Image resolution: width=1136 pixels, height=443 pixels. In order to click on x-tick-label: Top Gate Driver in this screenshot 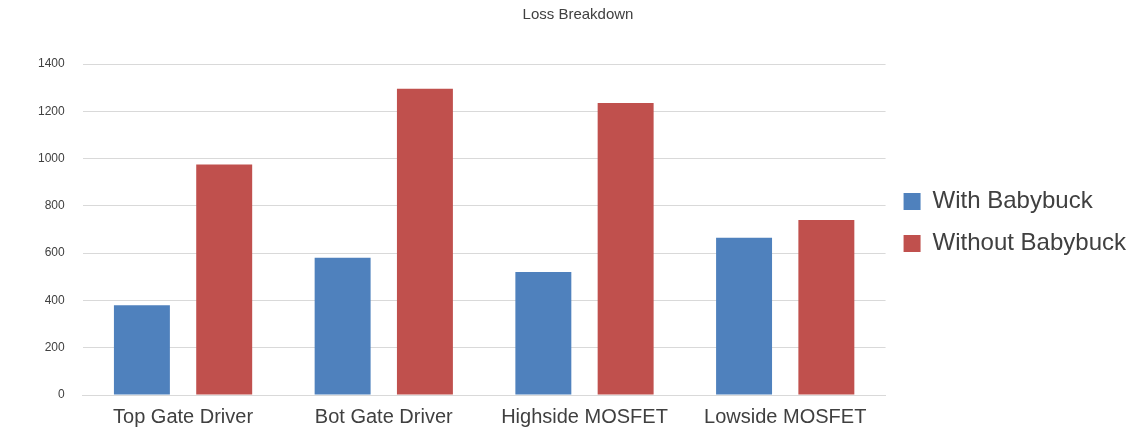, I will do `click(183, 415)`.